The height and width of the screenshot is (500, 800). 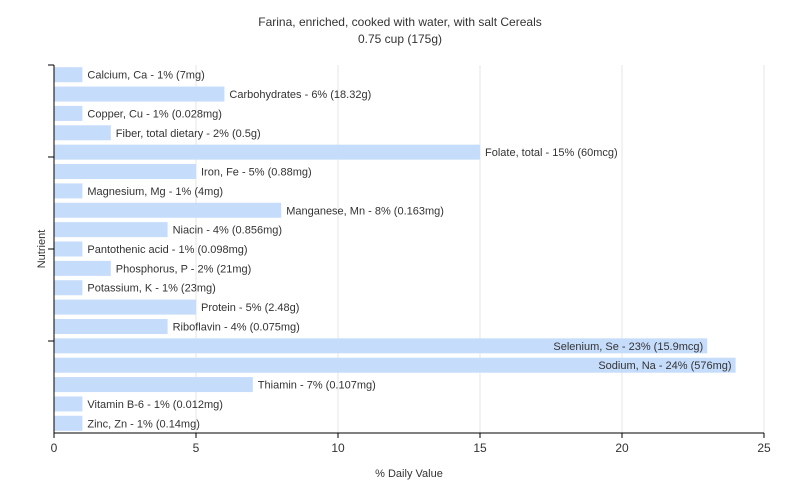 What do you see at coordinates (480, 448) in the screenshot?
I see `x-tick-label-3: 15` at bounding box center [480, 448].